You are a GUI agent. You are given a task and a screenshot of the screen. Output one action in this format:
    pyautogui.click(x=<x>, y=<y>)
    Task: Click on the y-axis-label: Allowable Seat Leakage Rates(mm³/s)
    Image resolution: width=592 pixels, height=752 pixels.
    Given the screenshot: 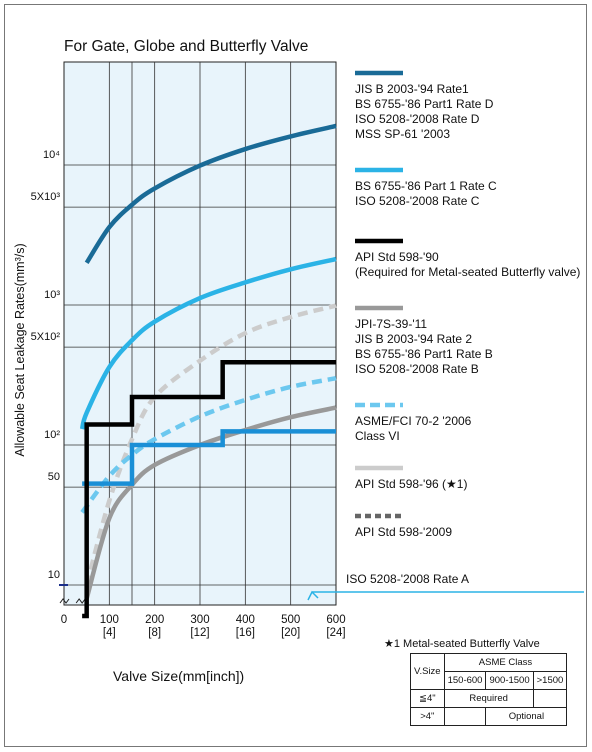 What is the action you would take?
    pyautogui.click(x=20, y=350)
    